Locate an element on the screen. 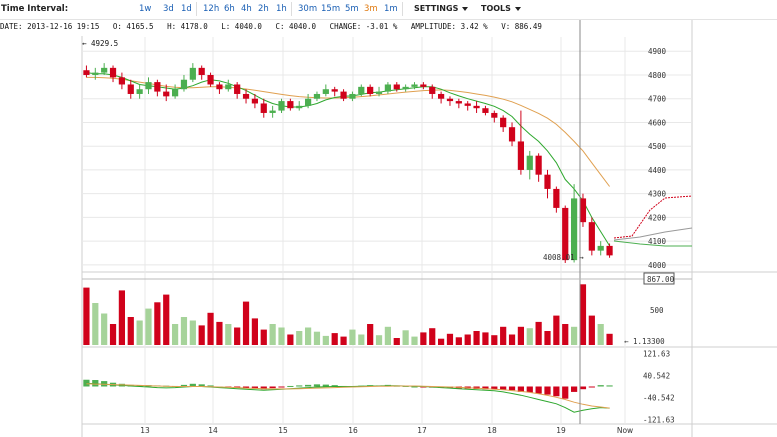 The width and height of the screenshot is (777, 437). interval-3d: 3d is located at coordinates (168, 9).